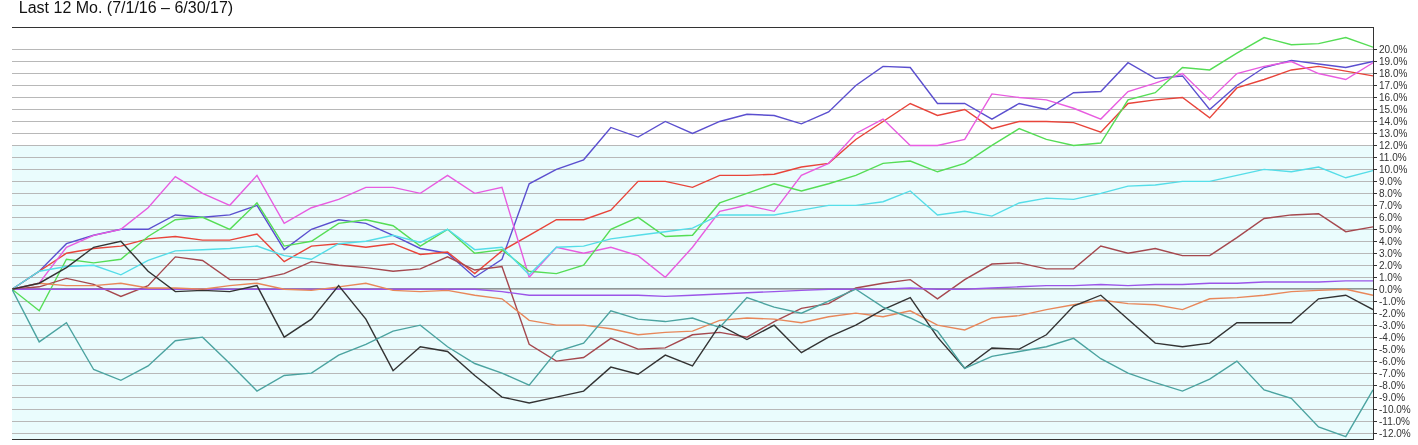 The width and height of the screenshot is (1418, 445). What do you see at coordinates (1393, 50) in the screenshot?
I see `y-tick-label: 20.0%` at bounding box center [1393, 50].